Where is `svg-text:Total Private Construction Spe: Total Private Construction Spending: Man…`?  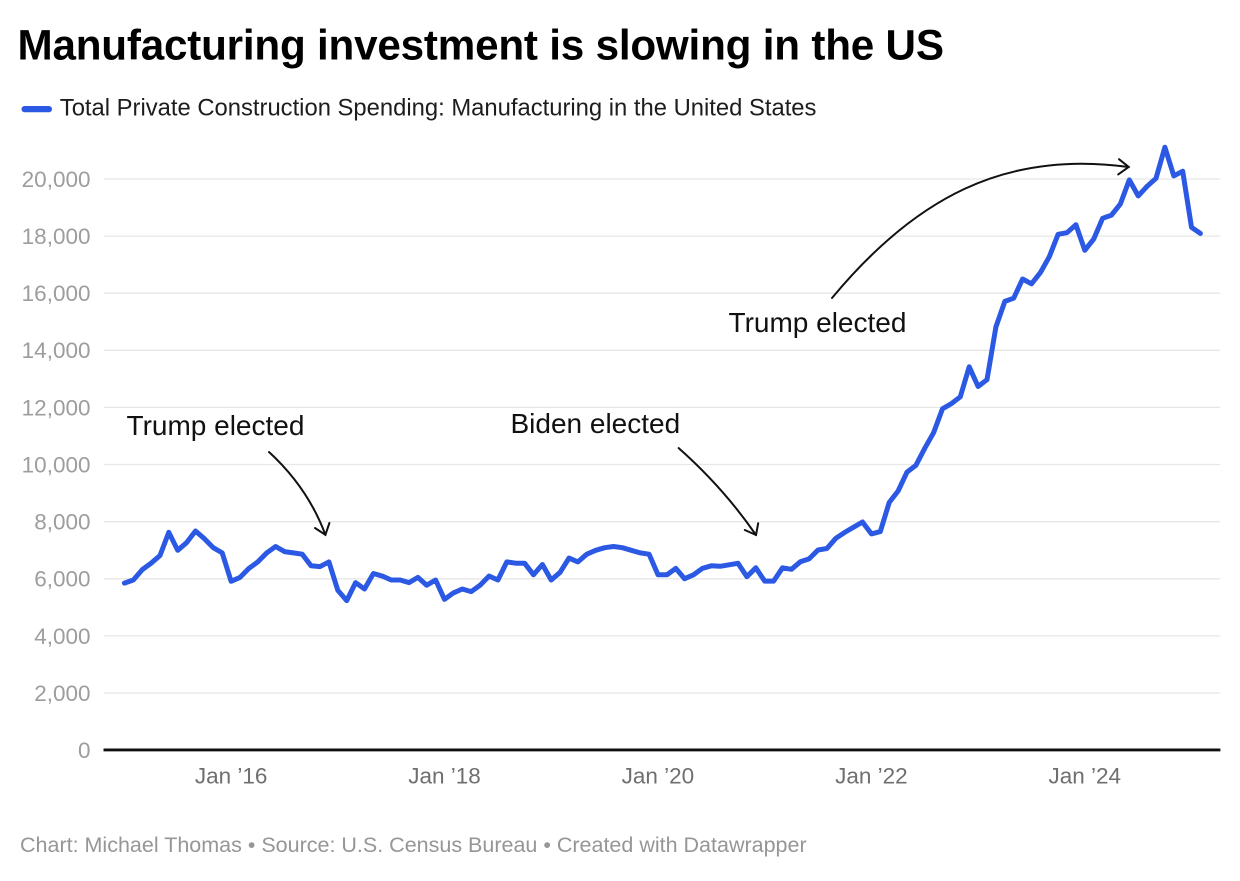 svg-text:Total Private Construction Spe: Total Private Construction Spending: Man… is located at coordinates (438, 108).